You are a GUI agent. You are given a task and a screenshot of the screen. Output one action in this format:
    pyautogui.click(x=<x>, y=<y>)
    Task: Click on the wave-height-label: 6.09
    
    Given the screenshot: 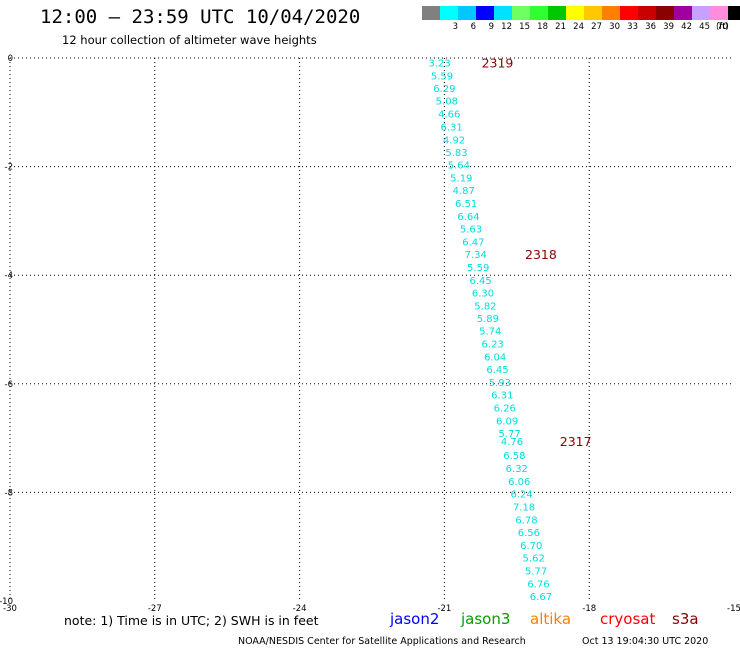 What is the action you would take?
    pyautogui.click(x=507, y=422)
    